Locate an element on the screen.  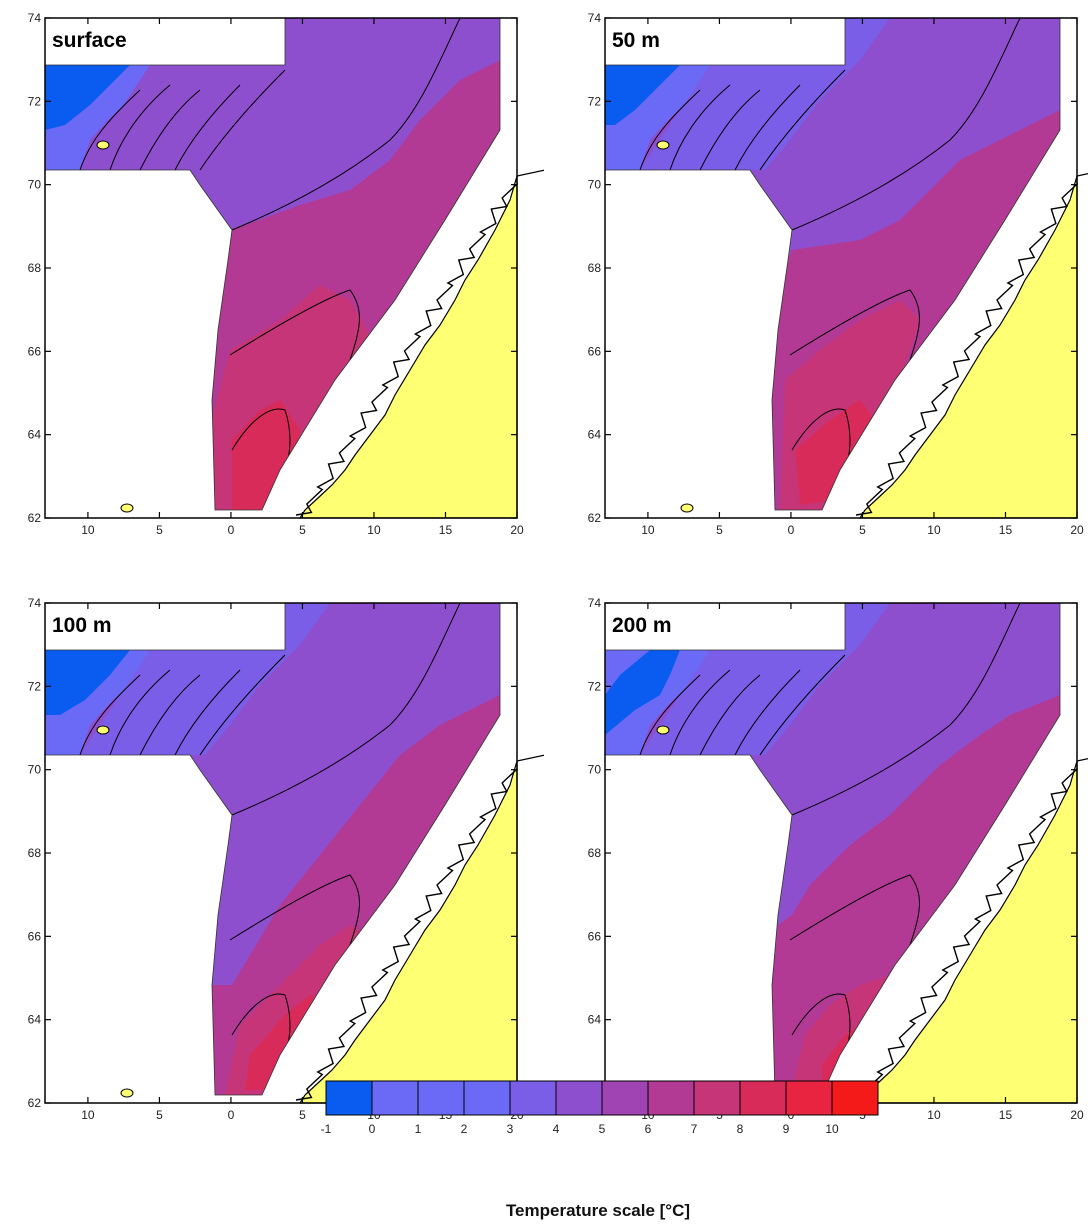
legend-tick-label: 9 is located at coordinates (786, 1129).